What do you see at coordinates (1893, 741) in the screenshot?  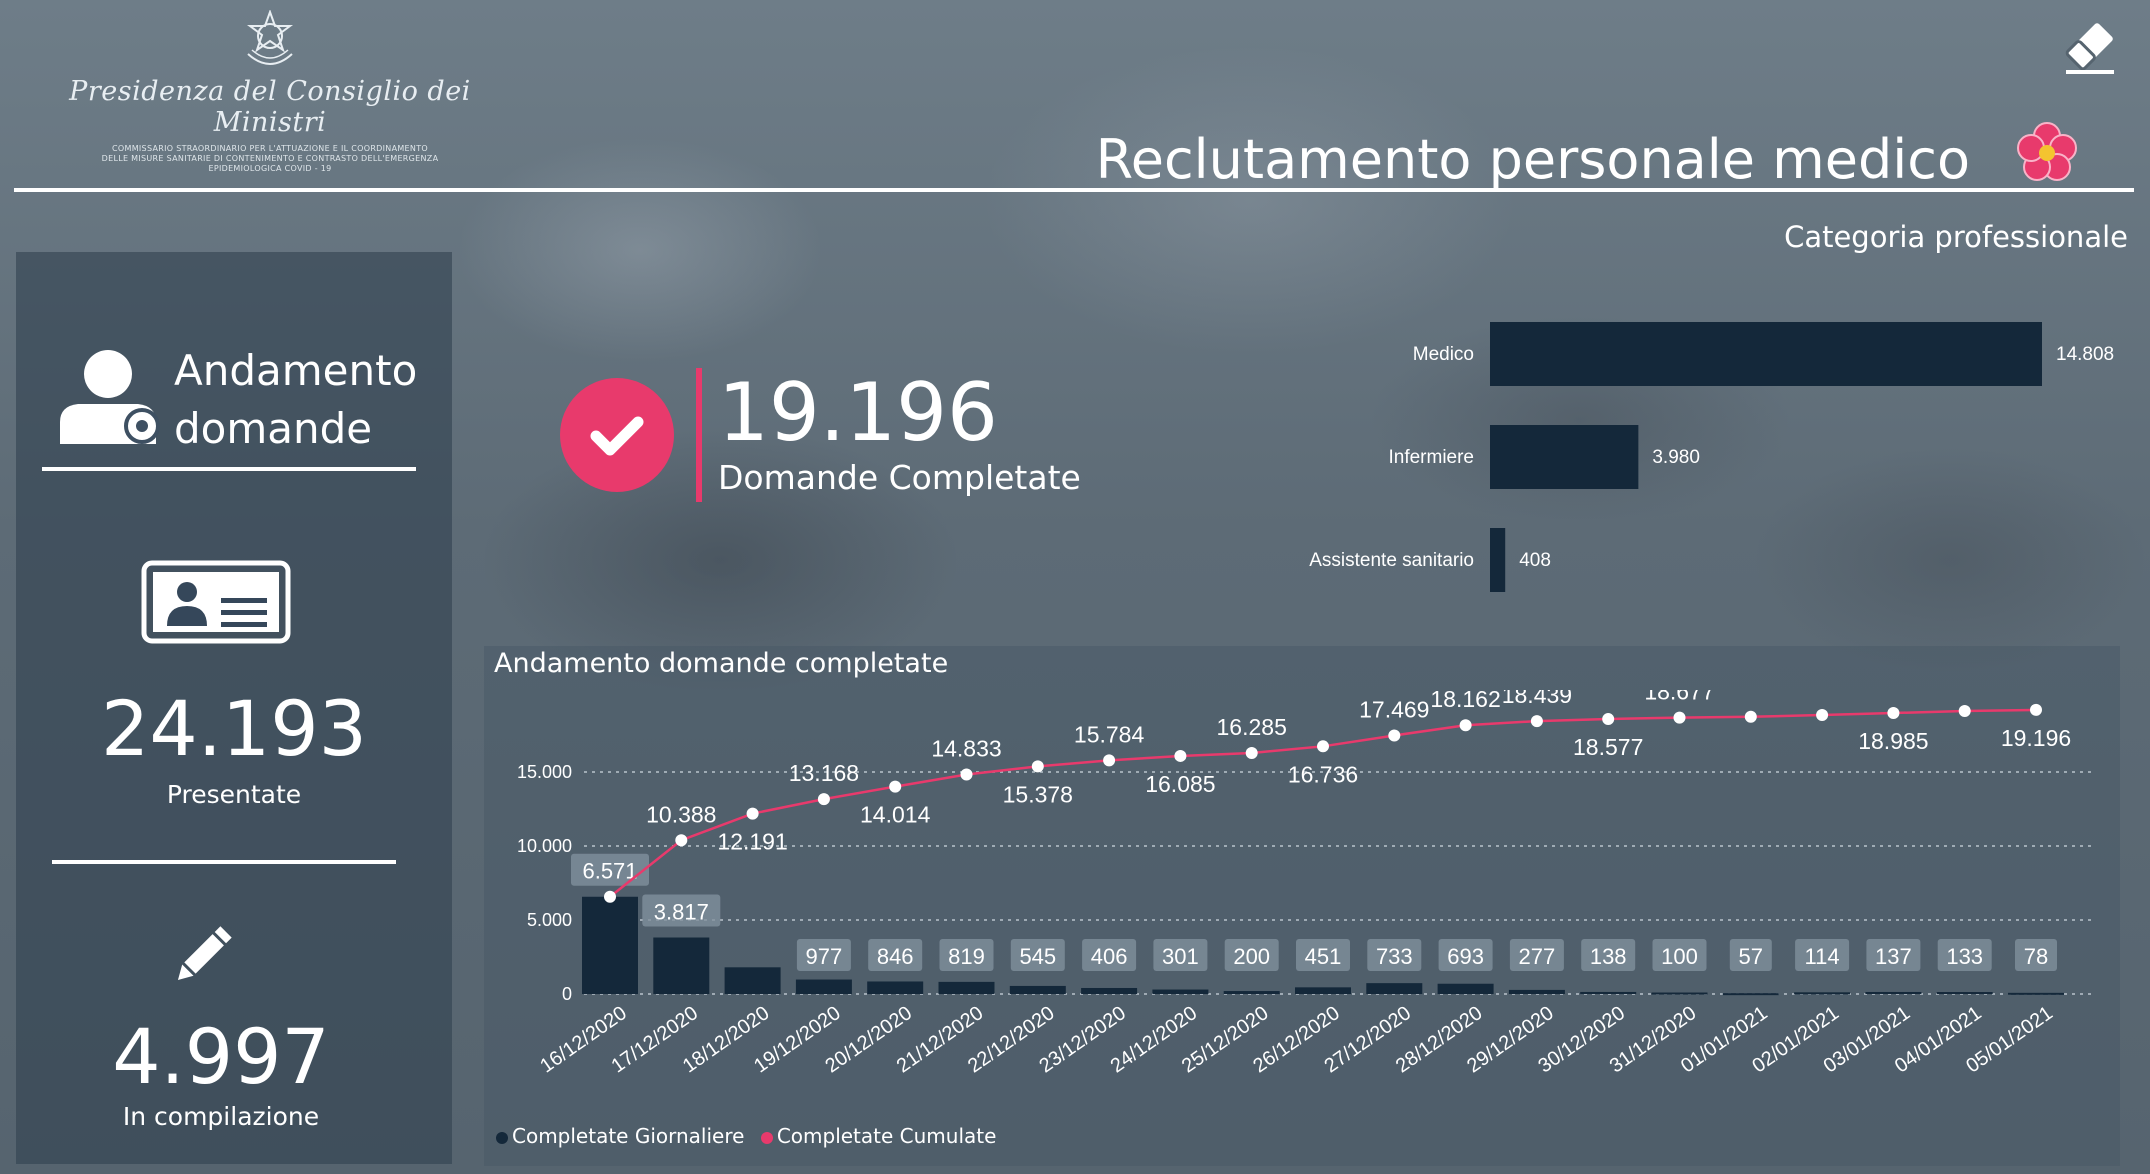 I see `cumulative-value-label: 18.985` at bounding box center [1893, 741].